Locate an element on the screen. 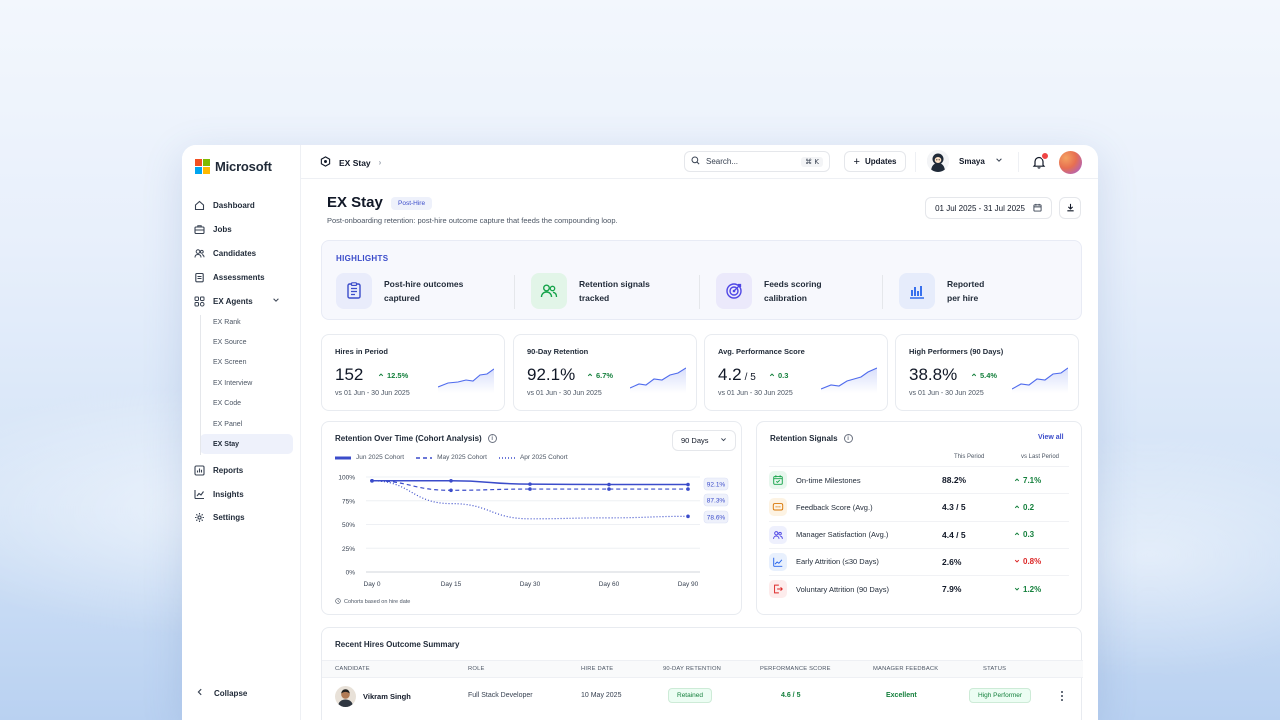 This screenshot has width=1280, height=720. sidebar-item-ex-agents: EX Agents is located at coordinates (236, 301).